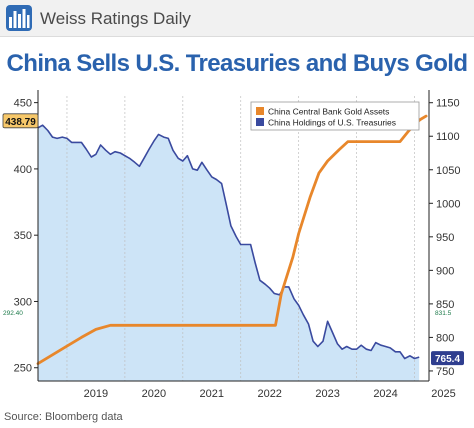 The height and width of the screenshot is (428, 474). What do you see at coordinates (23, 369) in the screenshot?
I see `left-tick-label-250: 250` at bounding box center [23, 369].